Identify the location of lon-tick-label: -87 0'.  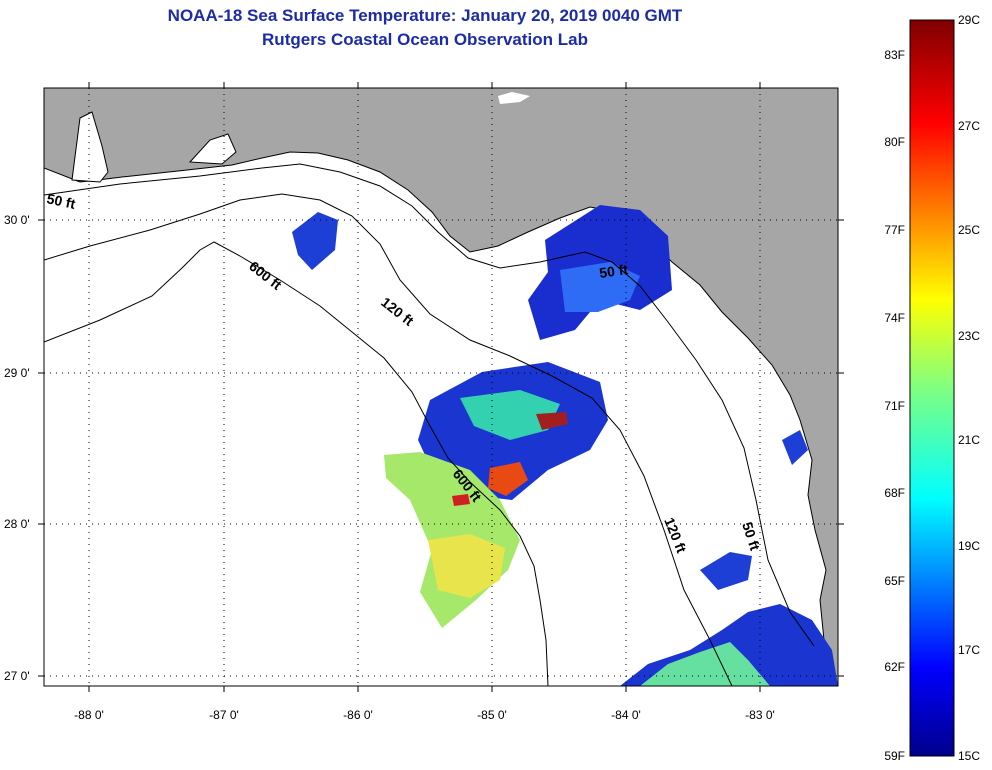
(224, 715).